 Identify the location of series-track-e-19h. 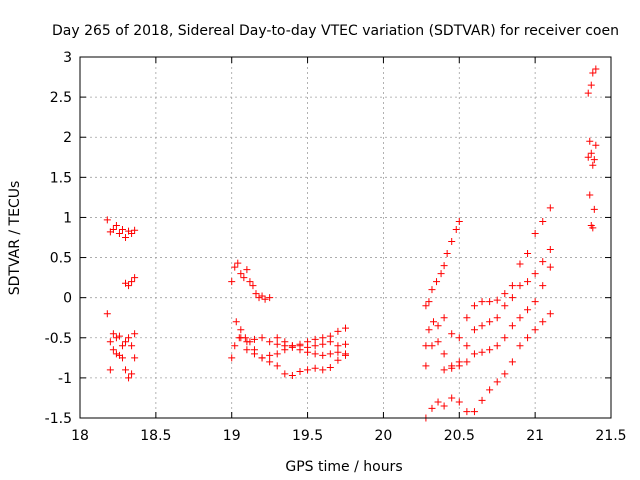
(311, 346).